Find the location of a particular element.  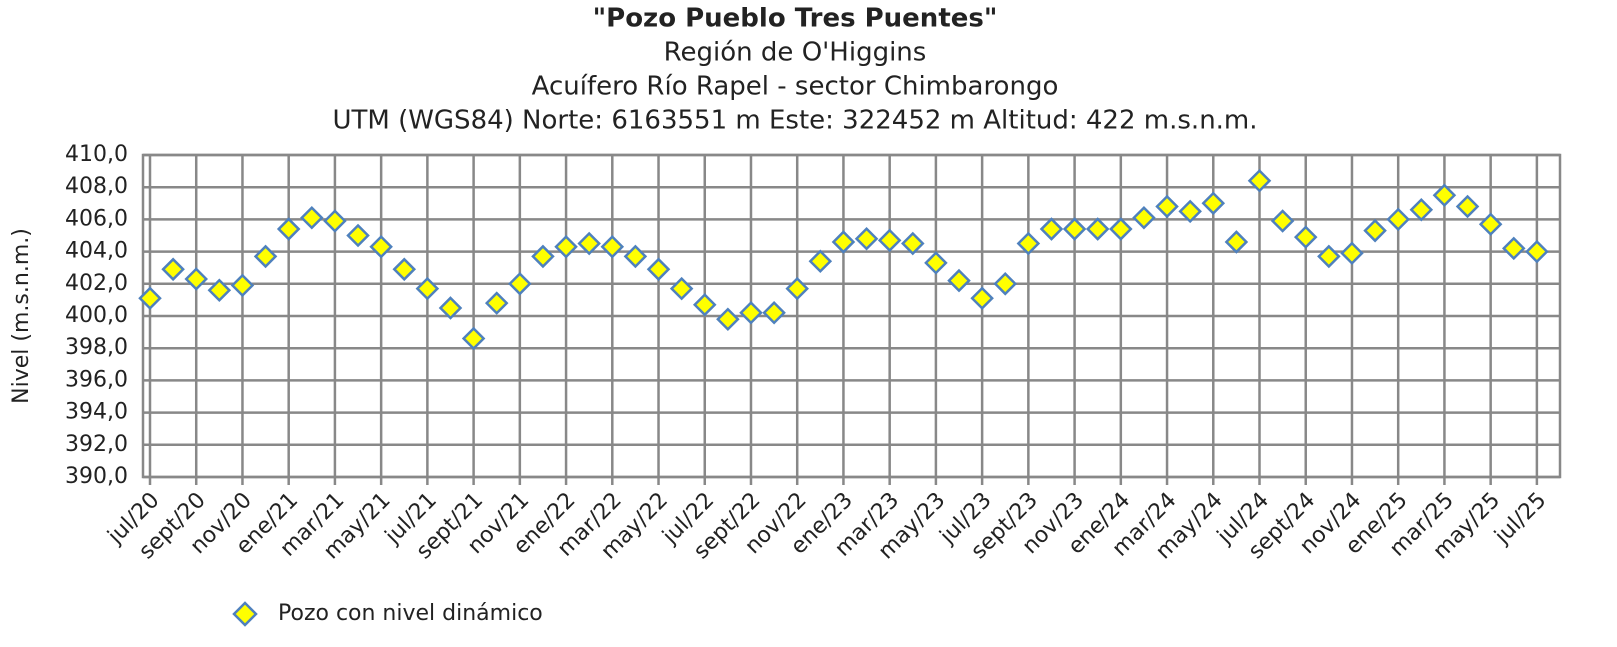

y-tick-label: 408,0 is located at coordinates (96, 186).